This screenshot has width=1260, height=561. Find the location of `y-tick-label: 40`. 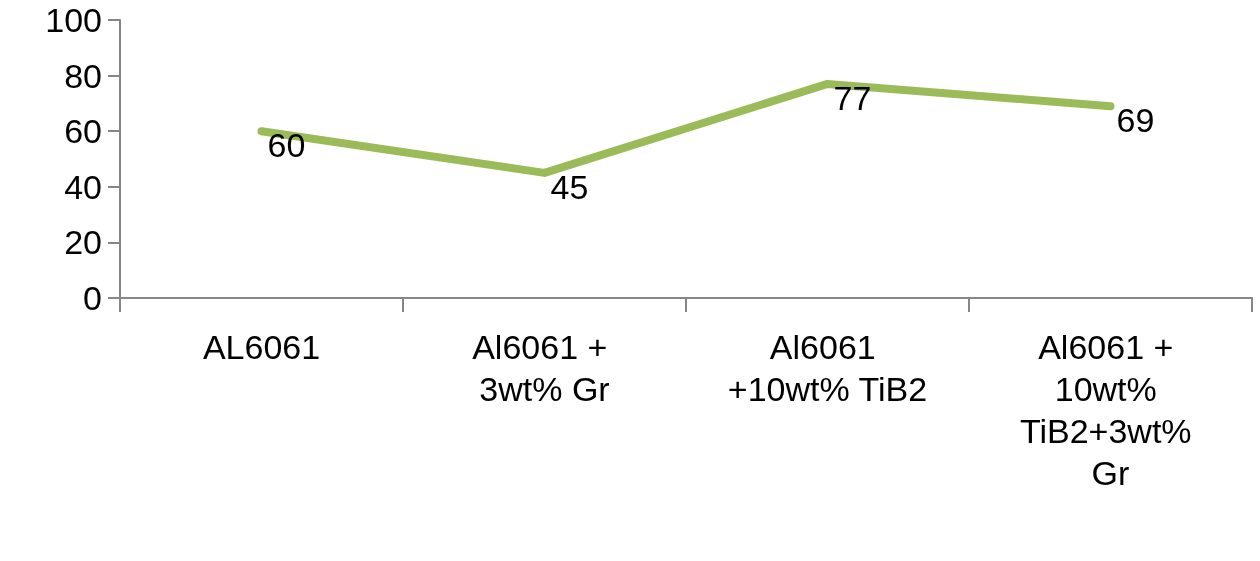

y-tick-label: 40 is located at coordinates (83, 186).